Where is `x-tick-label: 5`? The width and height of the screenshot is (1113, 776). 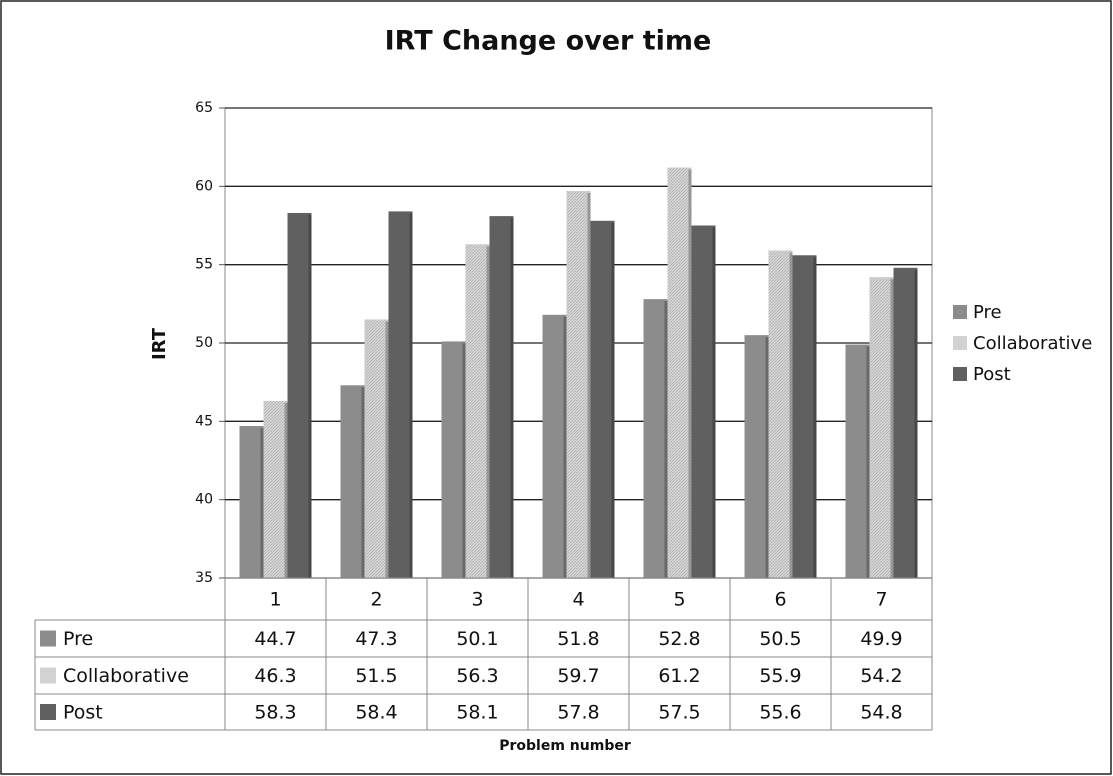 x-tick-label: 5 is located at coordinates (679, 600).